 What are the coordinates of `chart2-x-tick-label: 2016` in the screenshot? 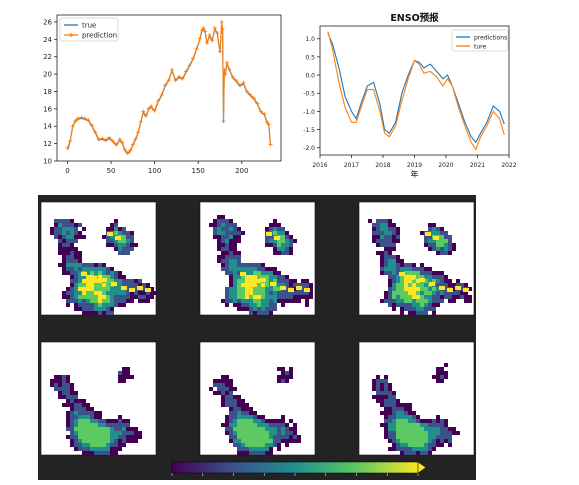 It's located at (319, 165).